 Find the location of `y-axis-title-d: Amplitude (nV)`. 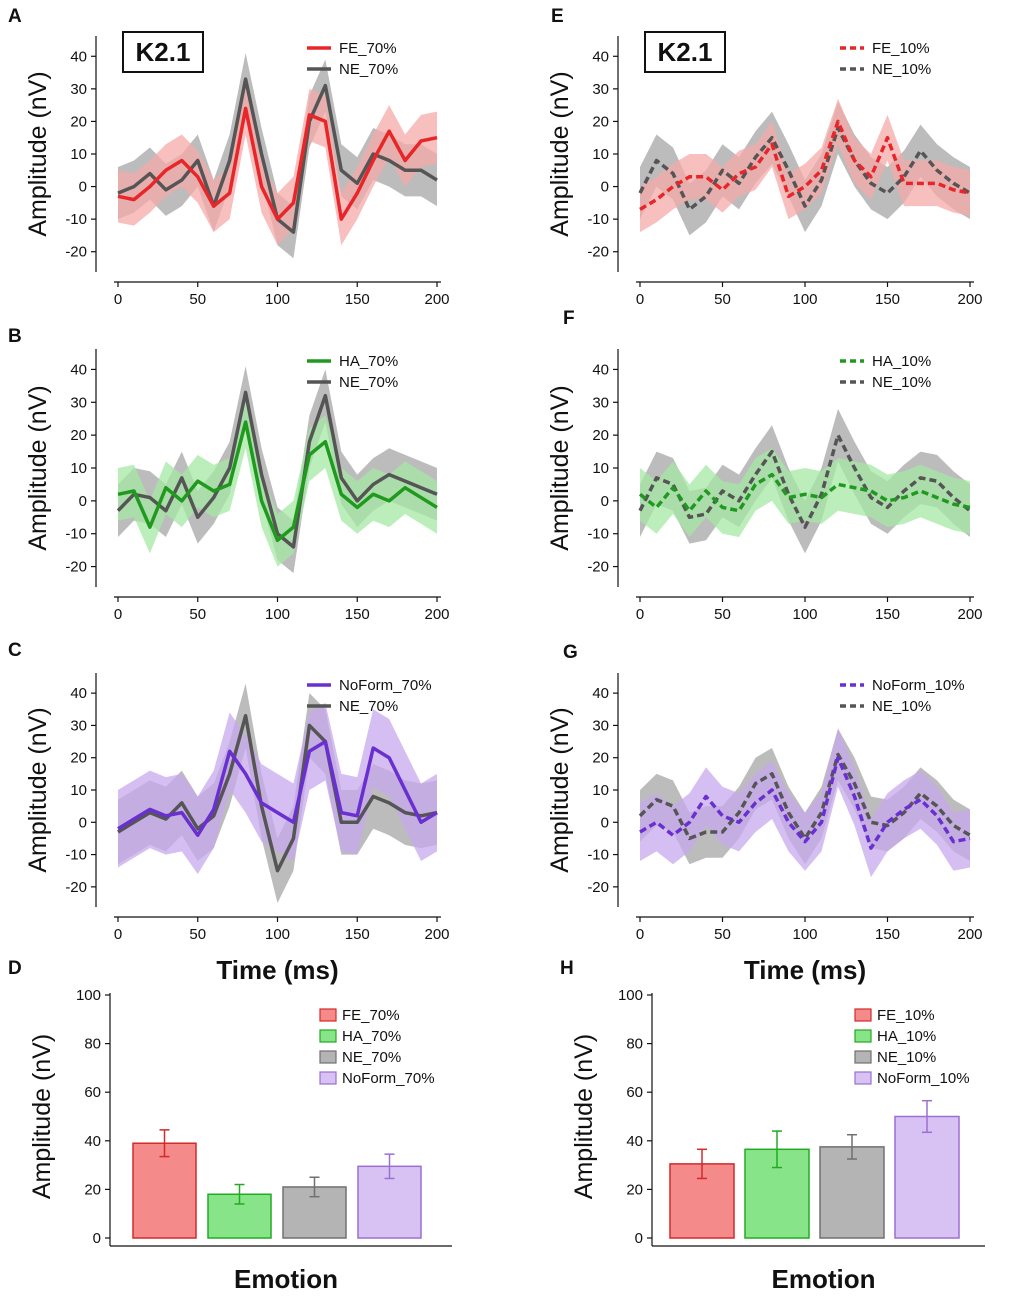

y-axis-title-d: Amplitude (nV) is located at coordinates (42, 1116).